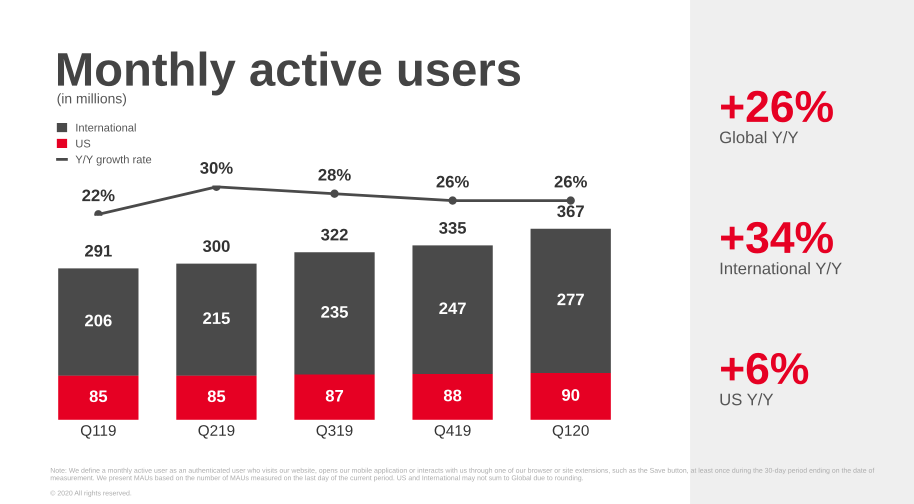 The width and height of the screenshot is (914, 504). What do you see at coordinates (92, 99) in the screenshot?
I see `chart-subtitle: (in millions)` at bounding box center [92, 99].